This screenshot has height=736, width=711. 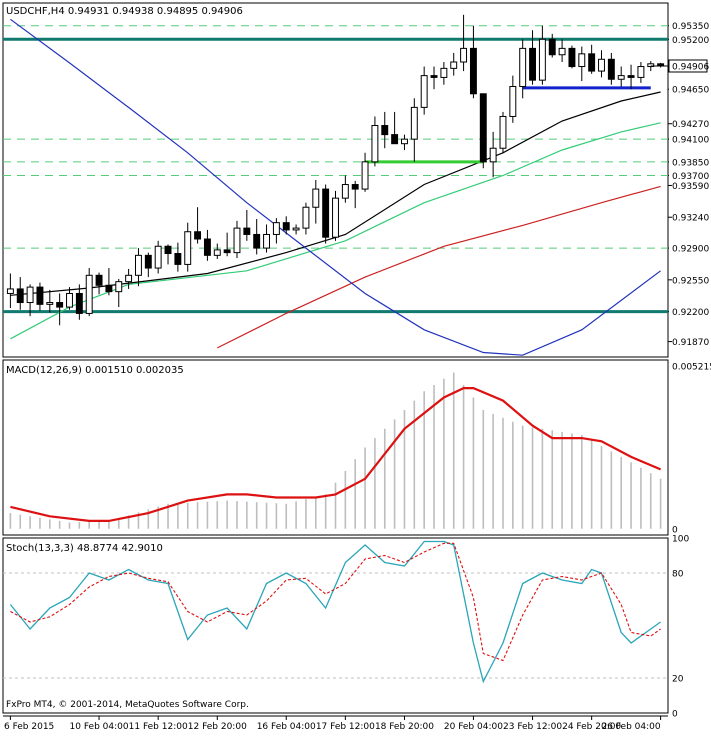 What do you see at coordinates (29, 727) in the screenshot?
I see `time-axis-label: 6 Feb 2015` at bounding box center [29, 727].